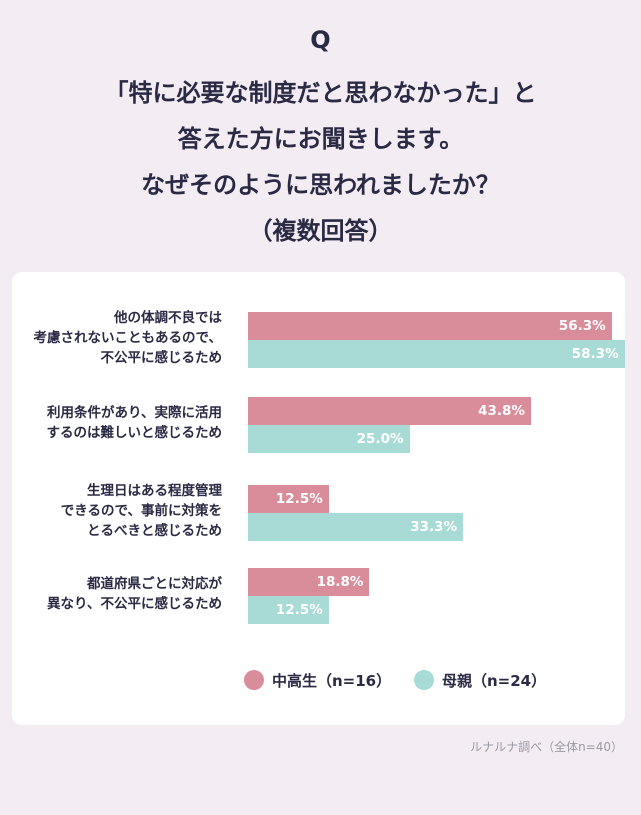 This screenshot has height=815, width=641. What do you see at coordinates (320, 231) in the screenshot?
I see `title-line: （複数回答）` at bounding box center [320, 231].